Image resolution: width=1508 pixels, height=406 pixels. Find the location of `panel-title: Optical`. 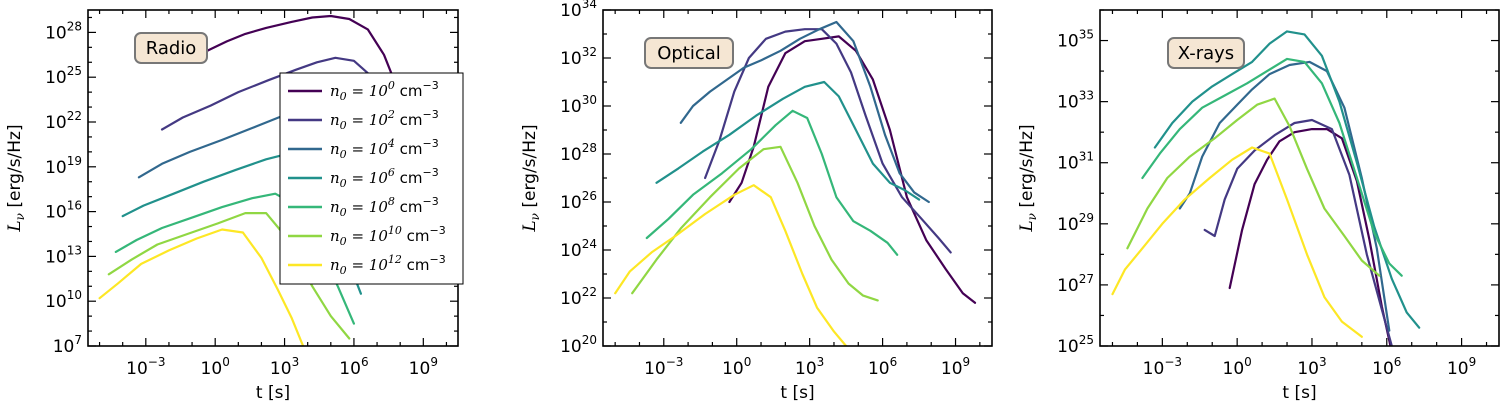

panel-title: Optical is located at coordinates (689, 53).